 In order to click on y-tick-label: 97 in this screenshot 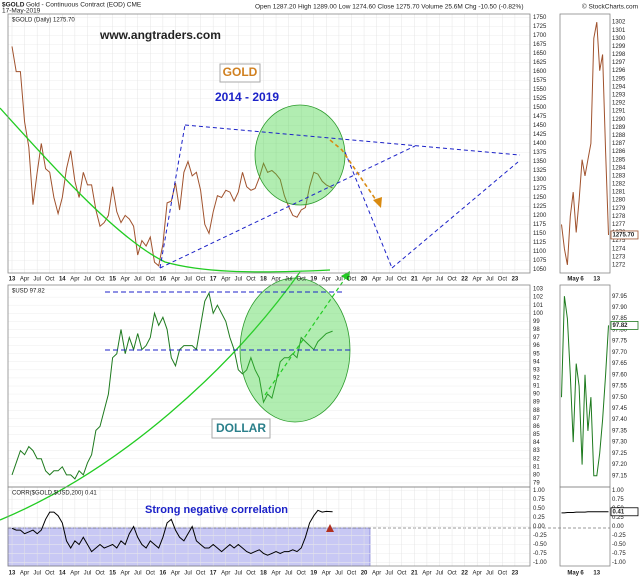, I will do `click(536, 338)`.